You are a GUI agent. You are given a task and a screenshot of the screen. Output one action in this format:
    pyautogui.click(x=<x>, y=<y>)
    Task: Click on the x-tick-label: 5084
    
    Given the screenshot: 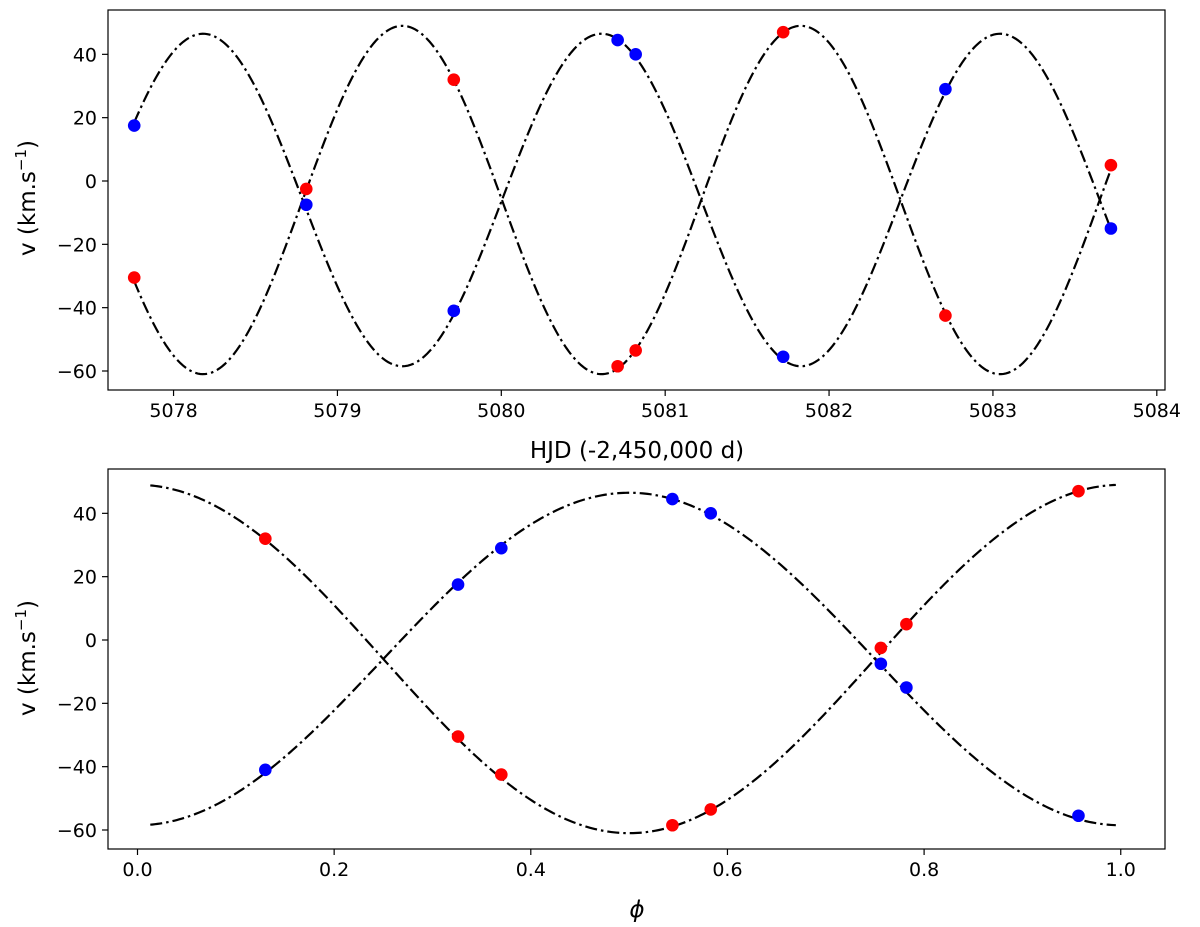 What is the action you would take?
    pyautogui.click(x=1157, y=411)
    